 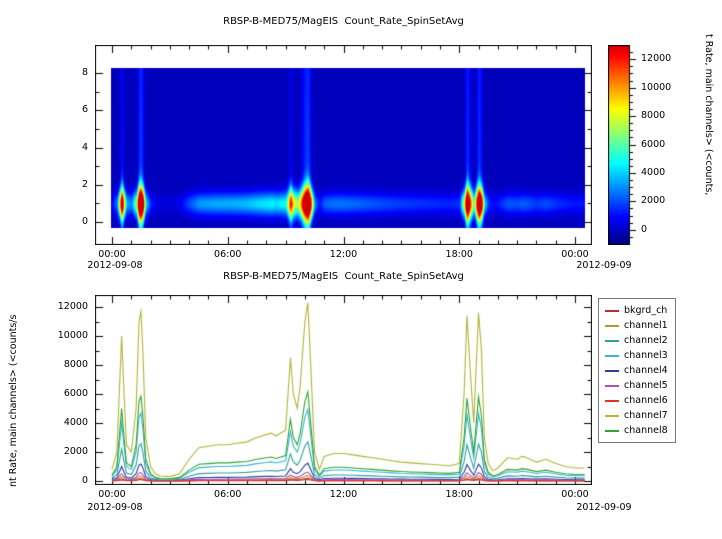 I want to click on tick-label: 4, so click(x=84, y=147).